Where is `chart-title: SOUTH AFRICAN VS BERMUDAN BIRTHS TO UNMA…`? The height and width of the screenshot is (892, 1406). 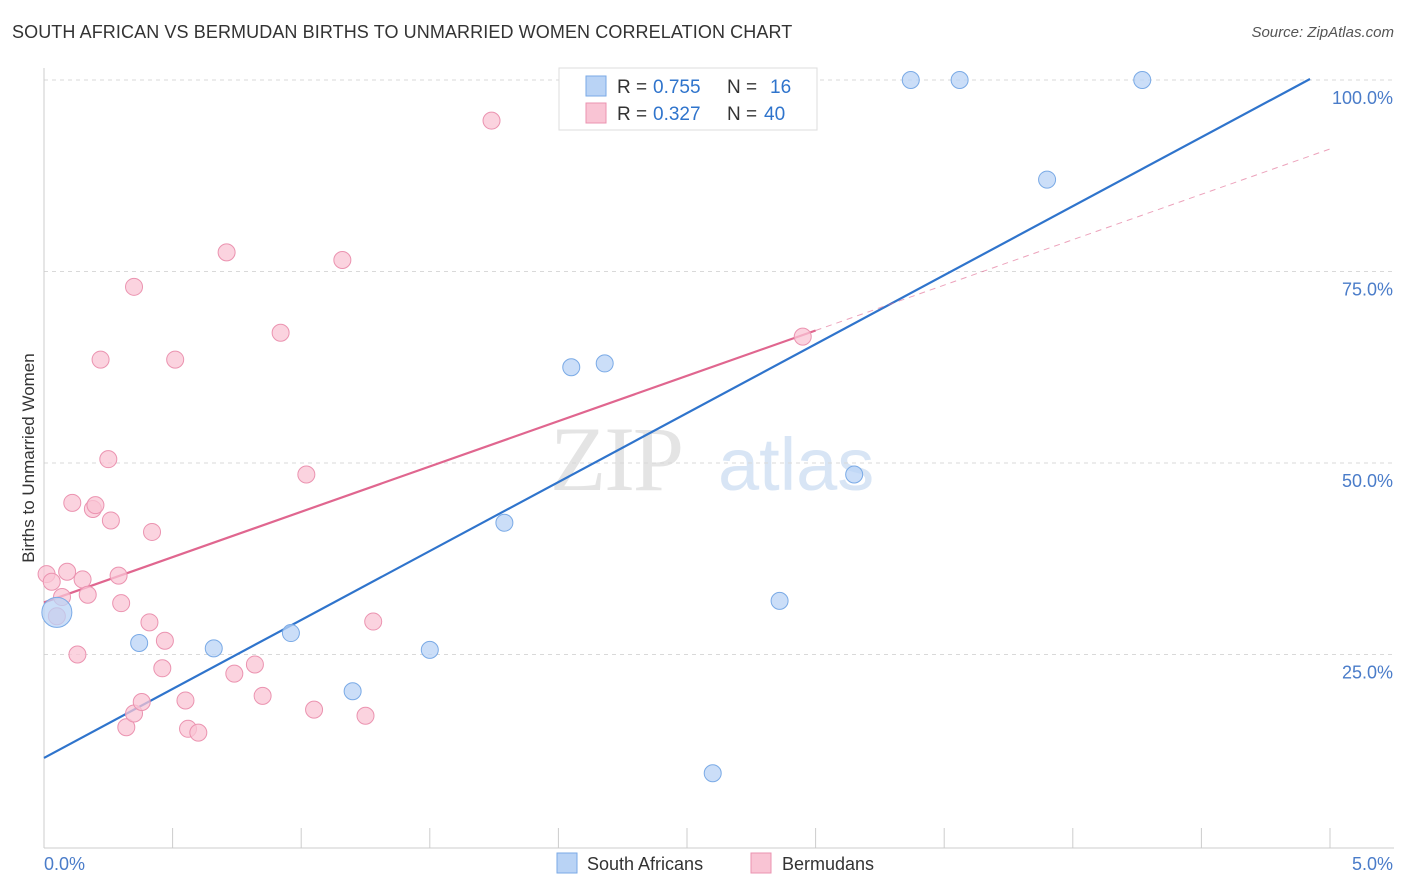
chart-title: SOUTH AFRICAN VS BERMUDAN BIRTHS TO UNMA… is located at coordinates (402, 32).